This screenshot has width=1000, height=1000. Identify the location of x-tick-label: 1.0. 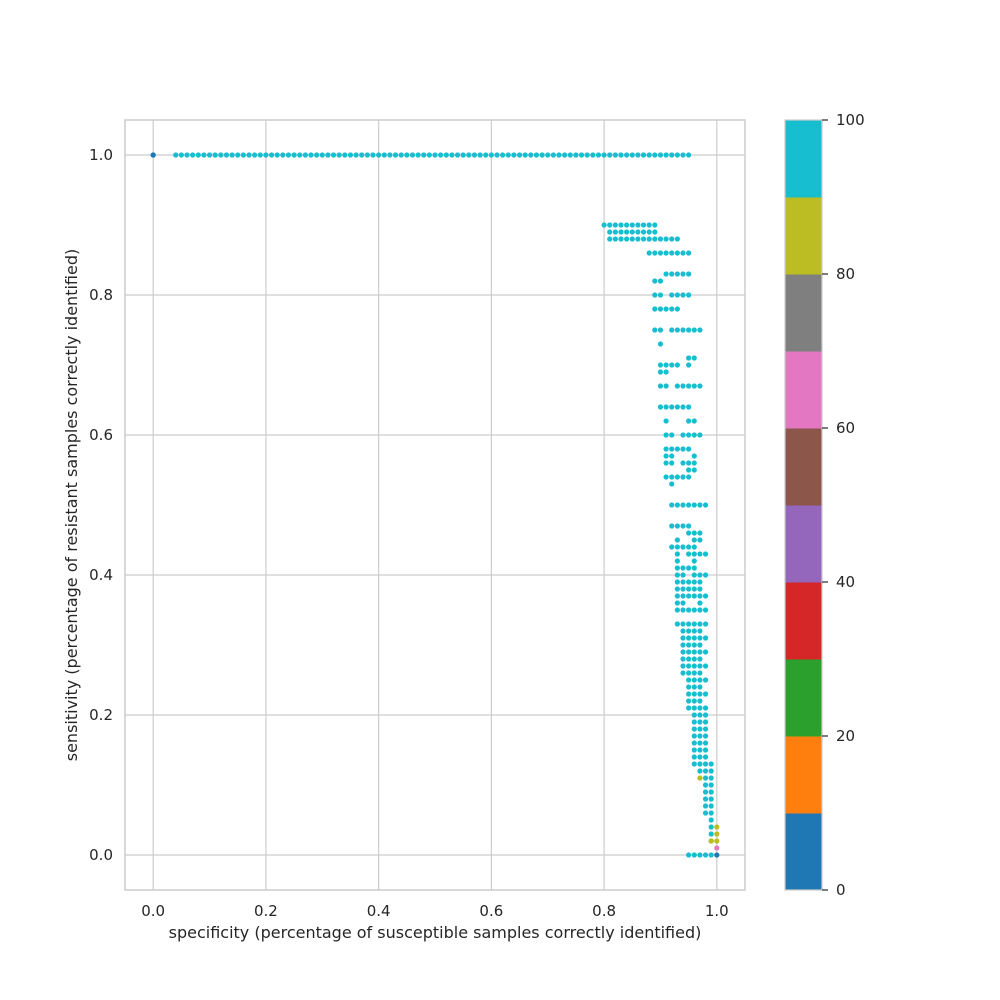
(717, 911).